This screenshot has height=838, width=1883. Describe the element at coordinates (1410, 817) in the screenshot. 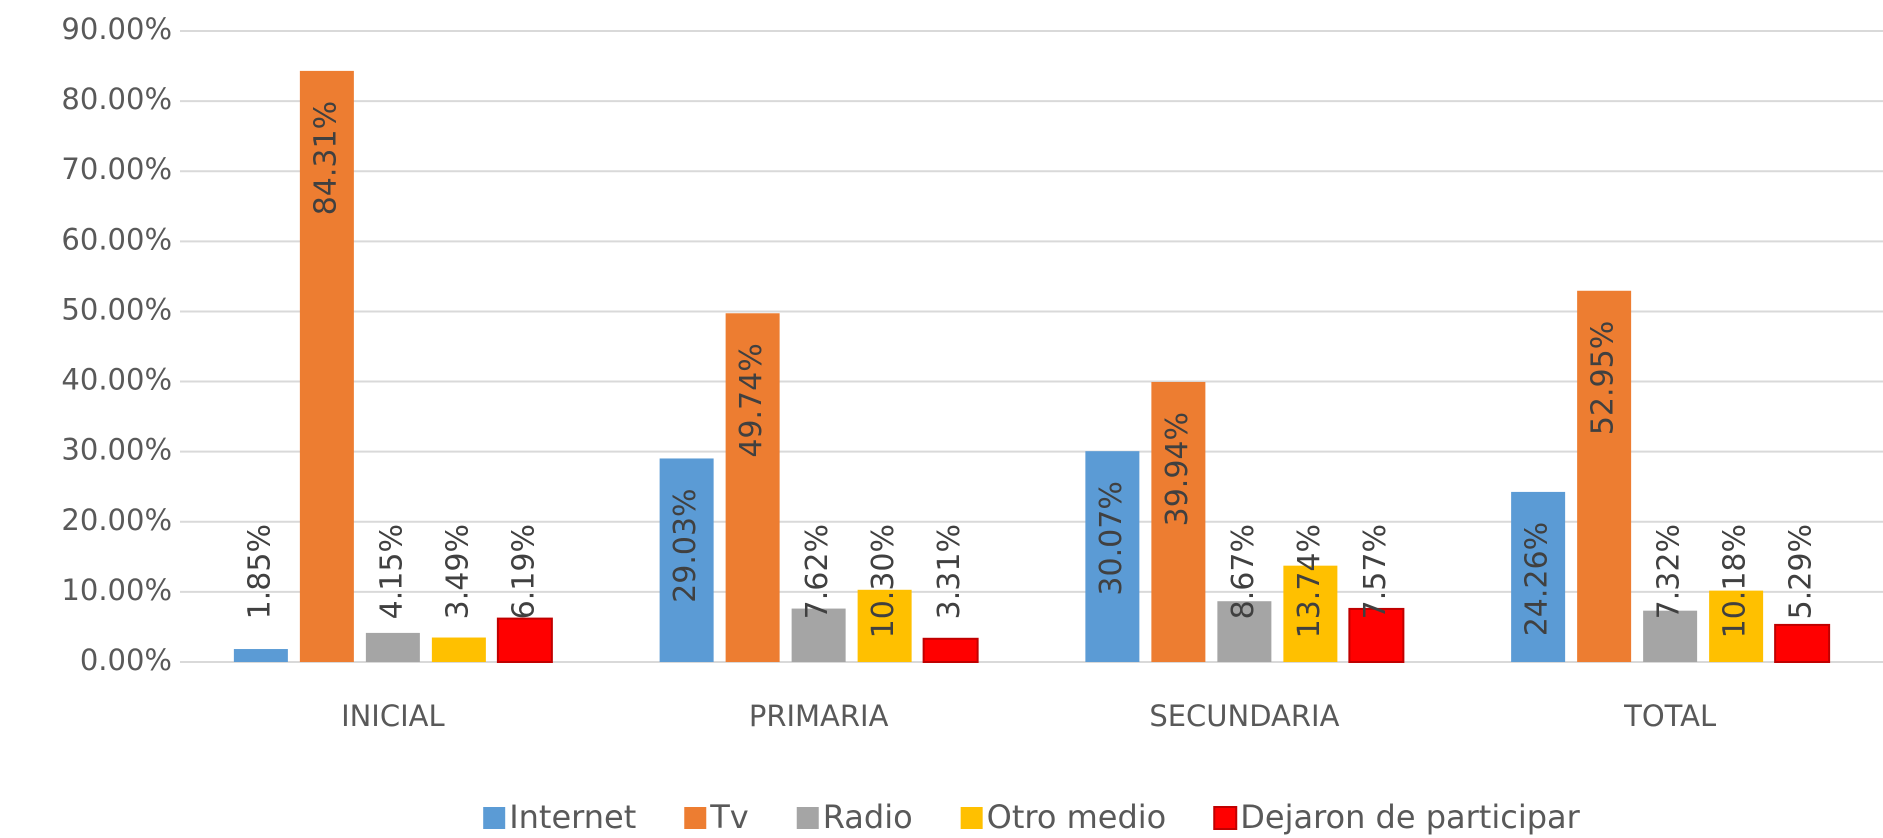

I see `legend-label: Dejaron de participar` at that location.